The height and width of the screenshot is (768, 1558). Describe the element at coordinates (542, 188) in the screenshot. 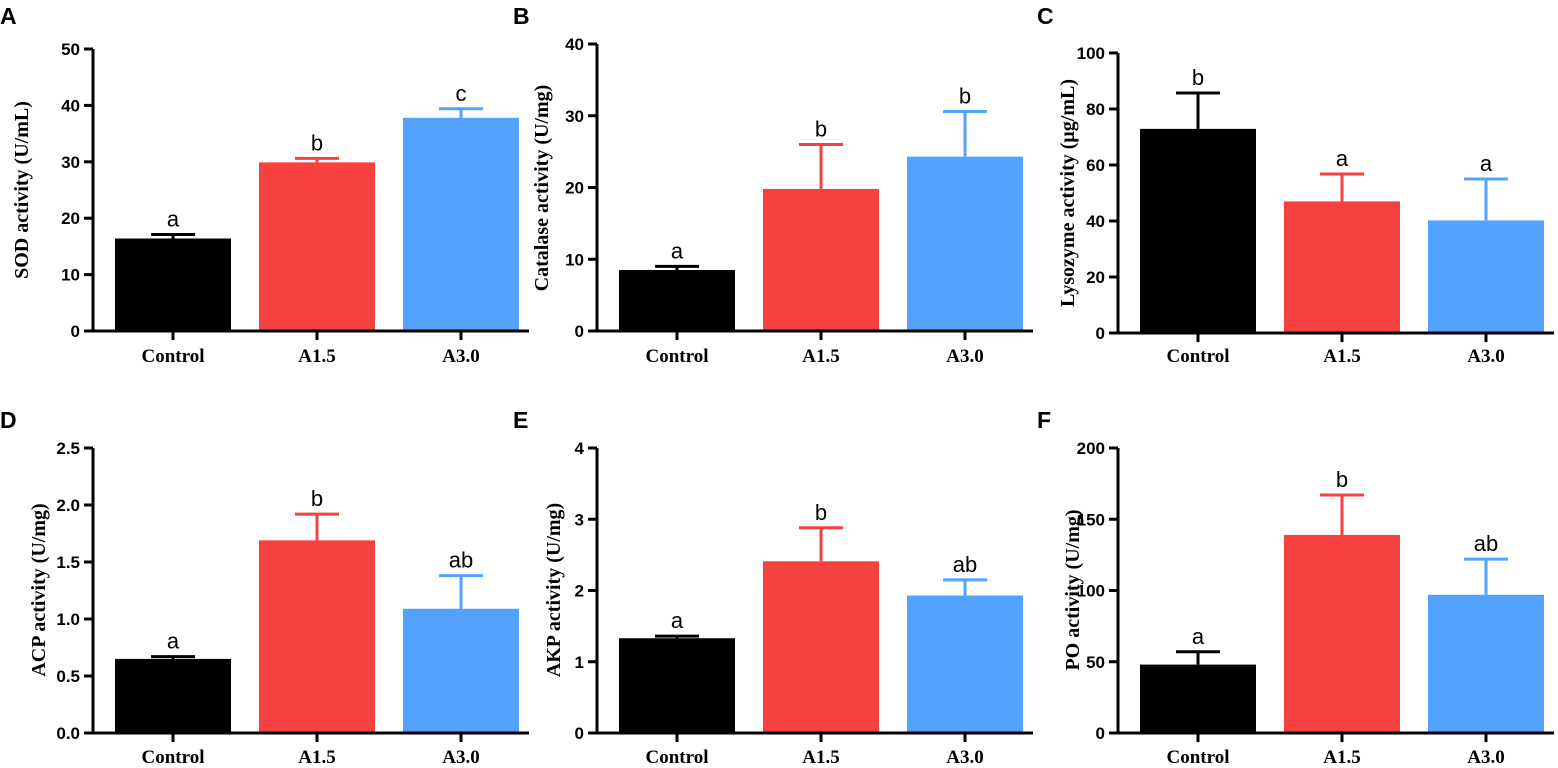

I see `y-axis-title: Catalase activity (U/mg)` at that location.